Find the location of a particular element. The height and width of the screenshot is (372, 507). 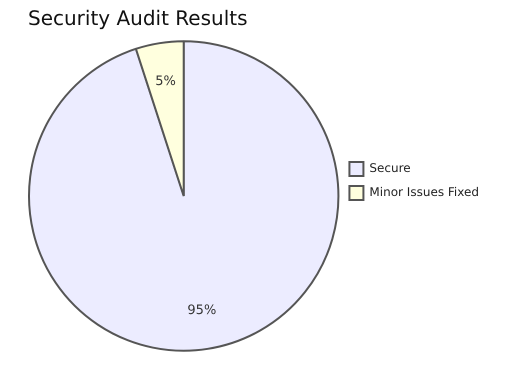

data-label: 5% is located at coordinates (165, 81).